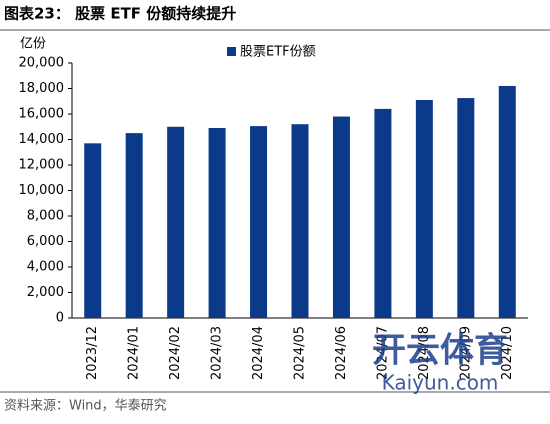 The width and height of the screenshot is (550, 424). What do you see at coordinates (465, 353) in the screenshot?
I see `x-tick-label: 2024/09` at bounding box center [465, 353].